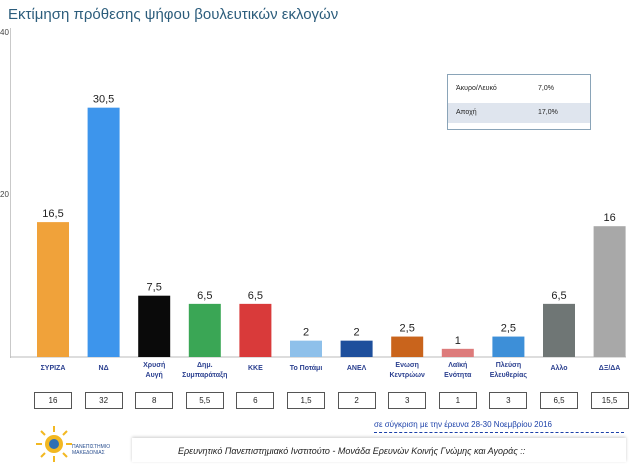  I want to click on comparison-value-0: 16, so click(53, 400).